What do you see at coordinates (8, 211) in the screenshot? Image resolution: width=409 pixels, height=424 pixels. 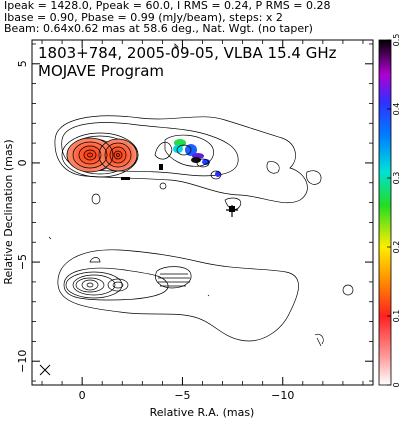 I see `y-axis-label: Relative Declination (mas)` at bounding box center [8, 211].